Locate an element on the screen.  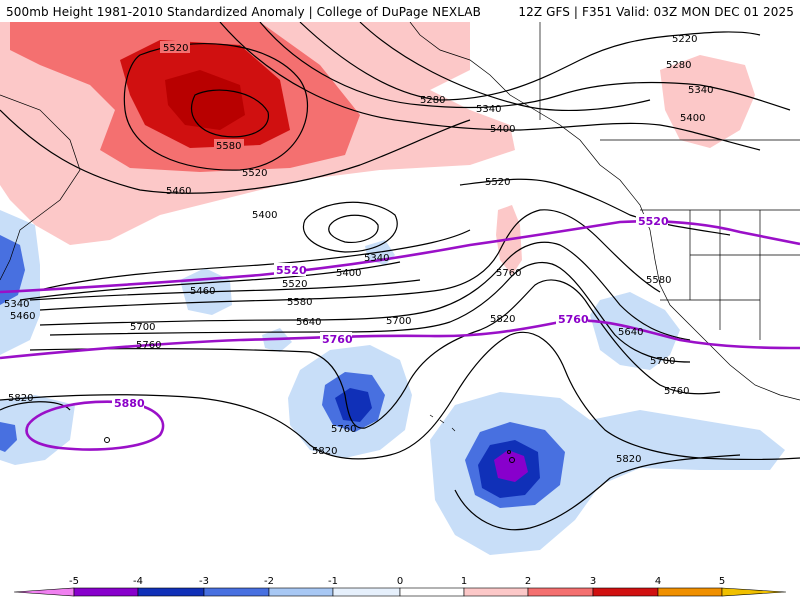
anomaly-pos4-core is located at coordinates (205, 100).